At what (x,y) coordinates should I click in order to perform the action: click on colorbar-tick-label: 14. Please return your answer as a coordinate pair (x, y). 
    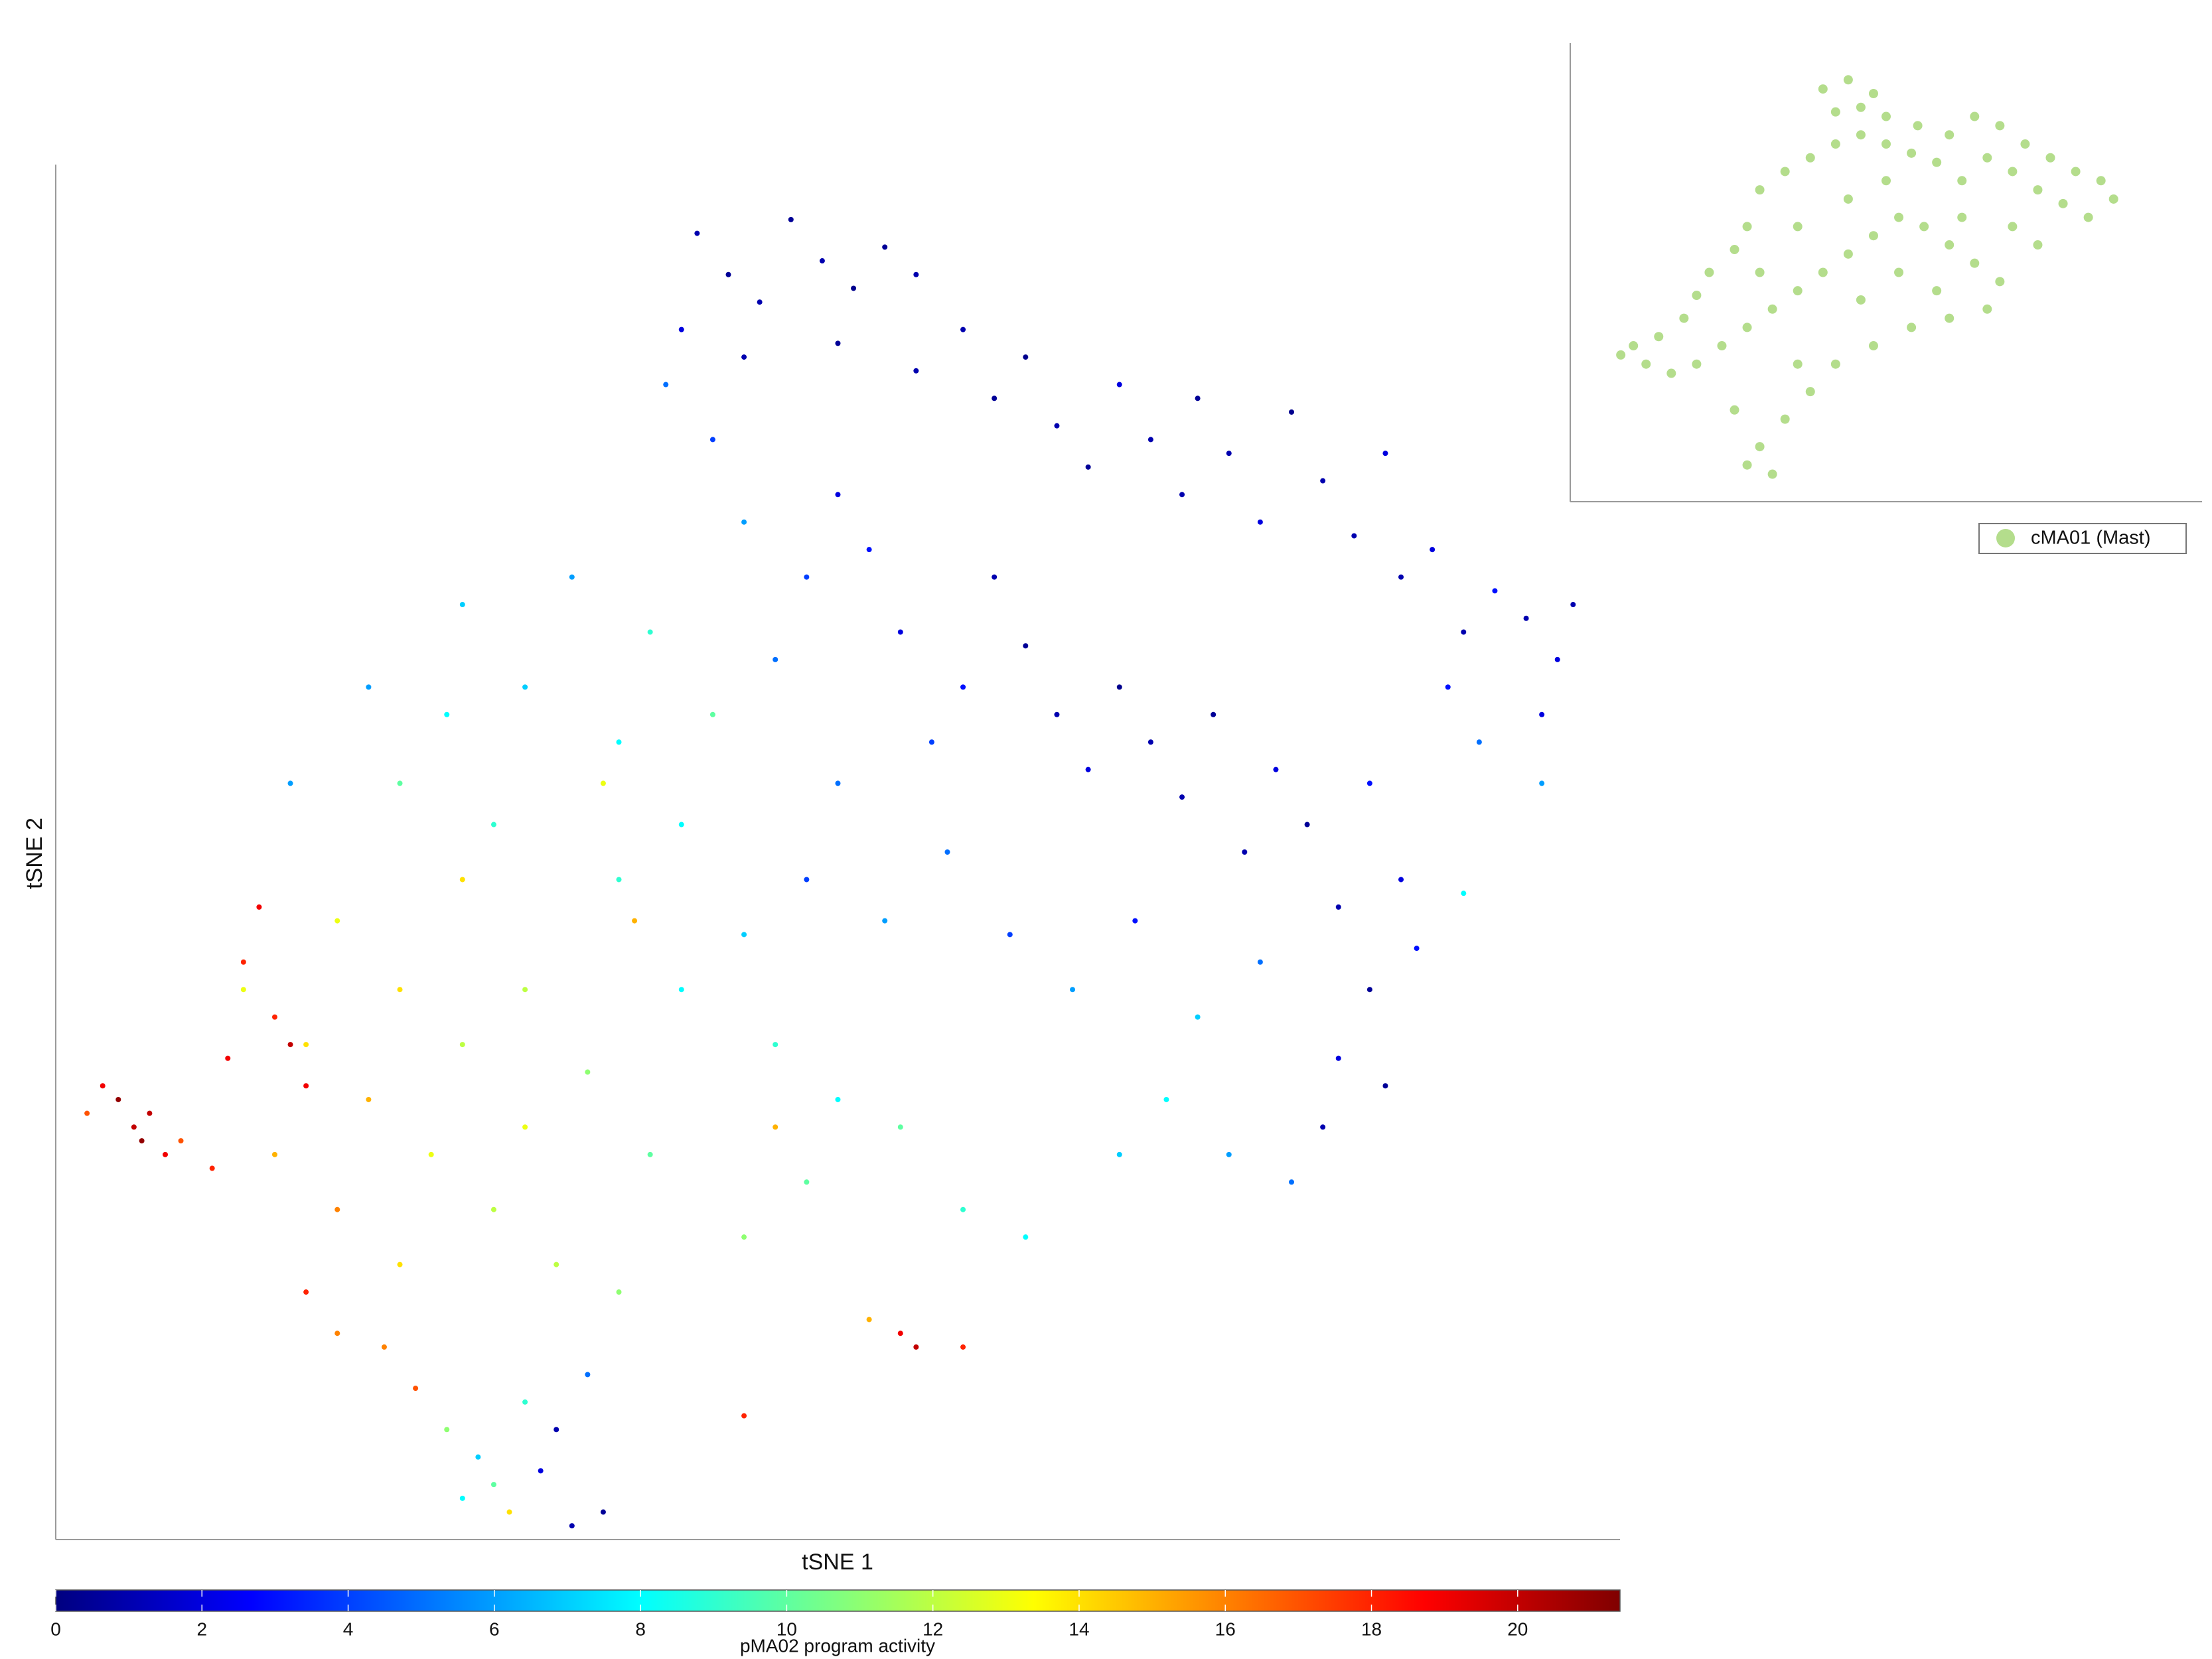
    Looking at the image, I should click on (1079, 1629).